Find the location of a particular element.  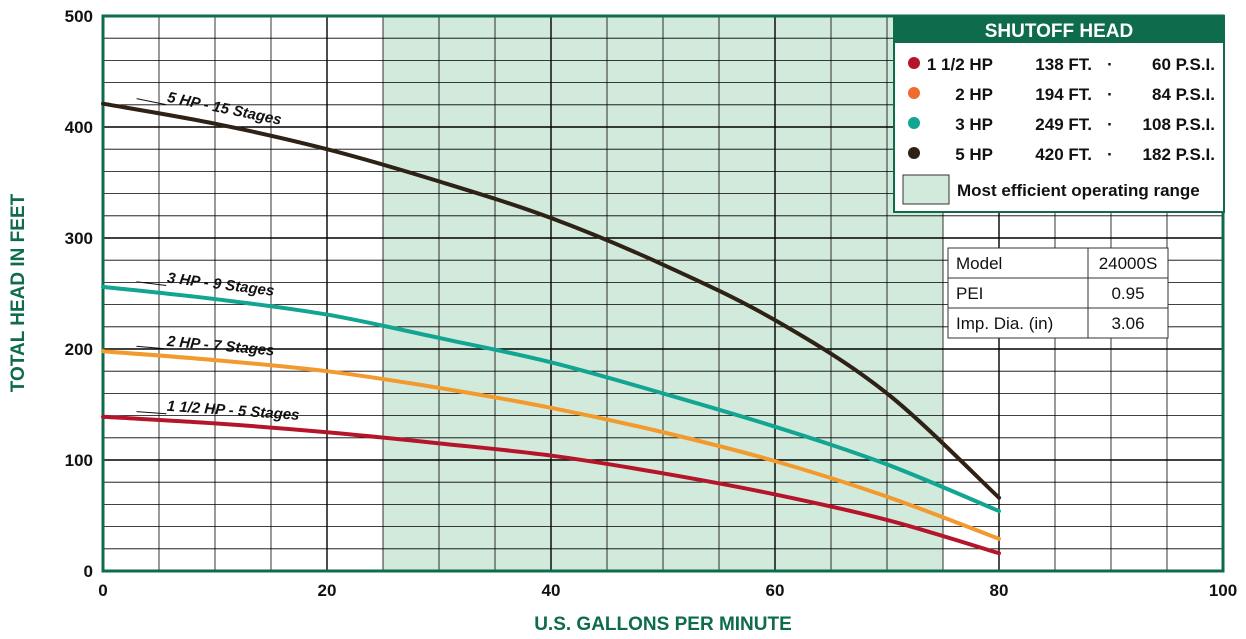

curve-label-group: 3 HP - 9 Stages is located at coordinates (205, 285).